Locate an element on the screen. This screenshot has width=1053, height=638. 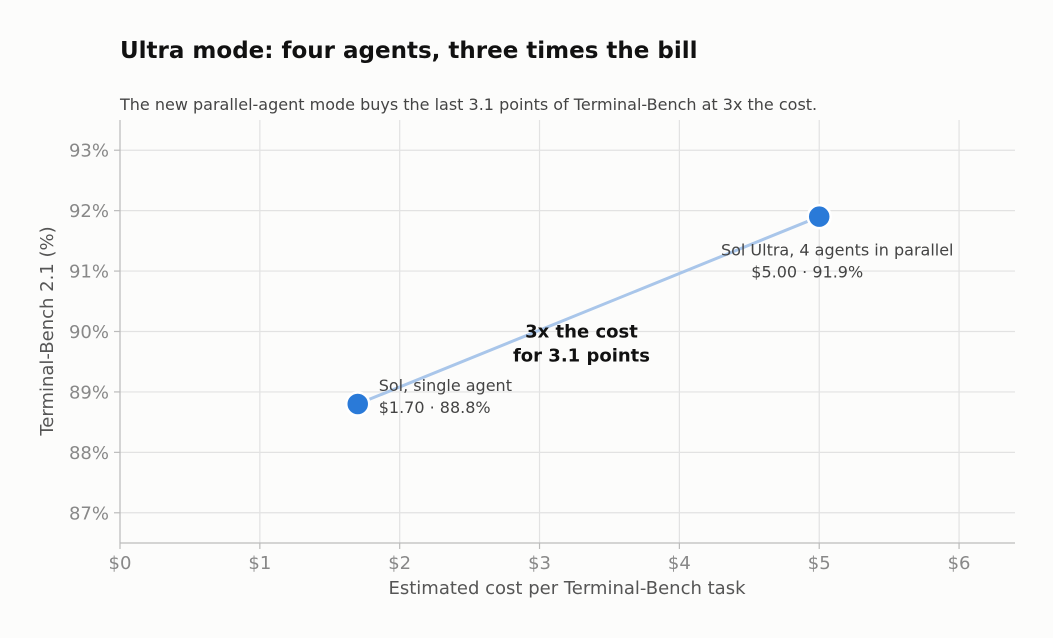
x-tick-label: $4 is located at coordinates (679, 563).